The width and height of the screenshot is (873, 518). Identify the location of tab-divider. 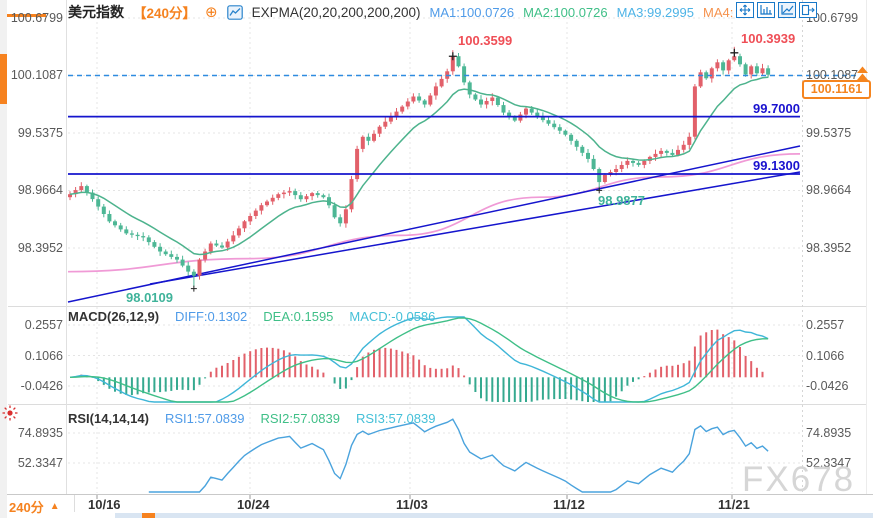
(74, 503).